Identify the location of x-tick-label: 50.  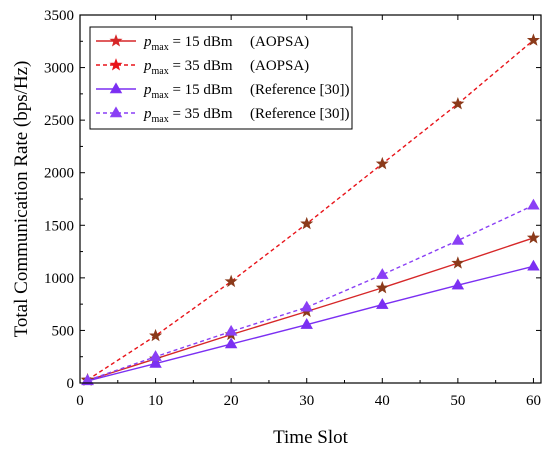
(457, 401).